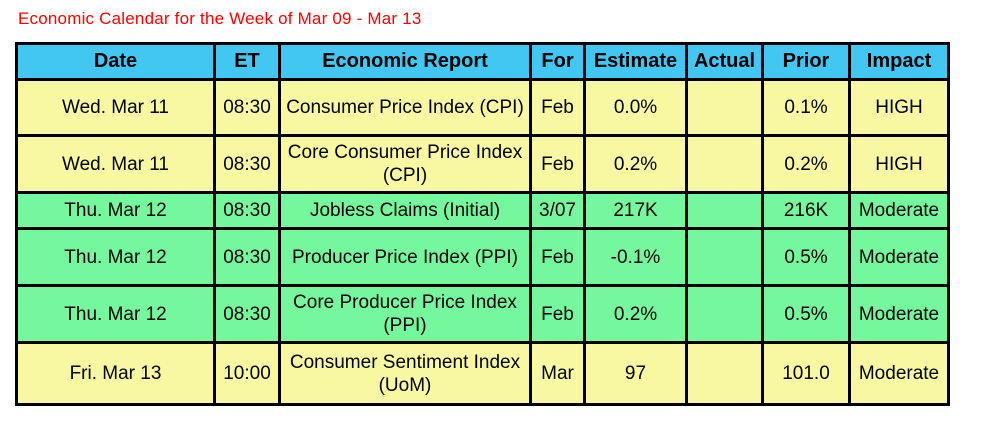  I want to click on header-impact: Impact, so click(899, 61).